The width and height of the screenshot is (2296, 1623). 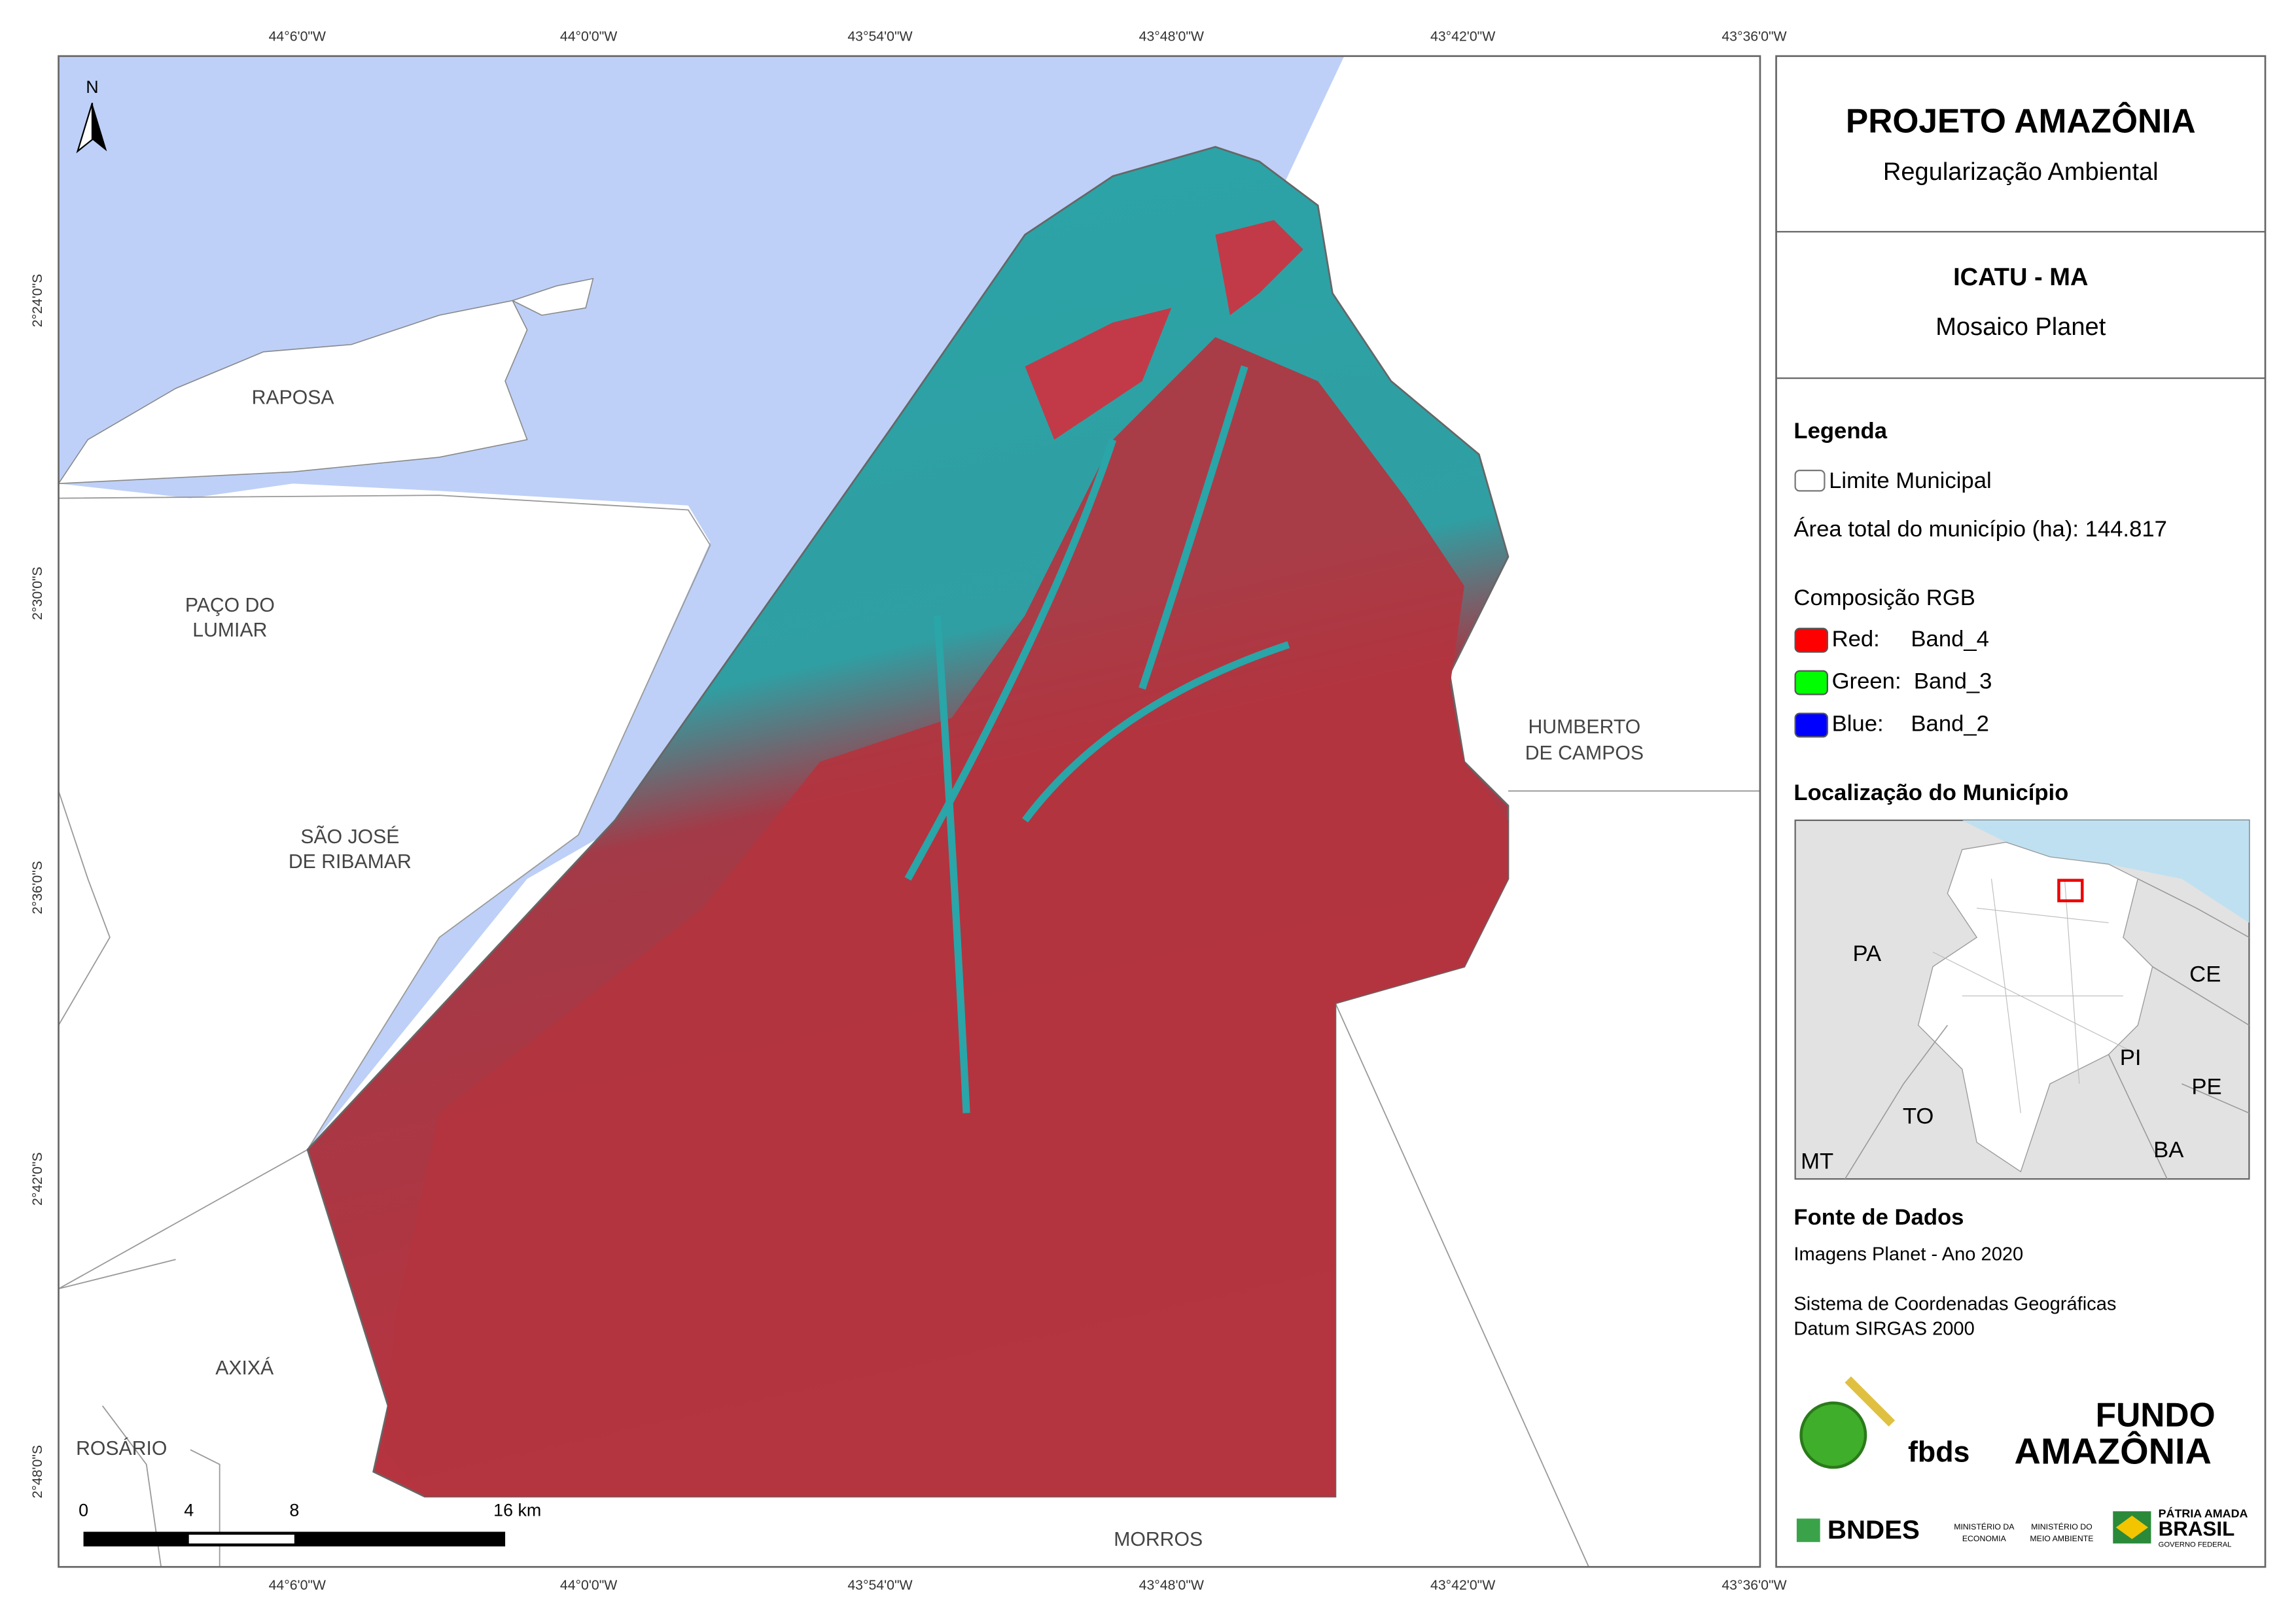 I want to click on north-arrow: N, so click(x=92, y=115).